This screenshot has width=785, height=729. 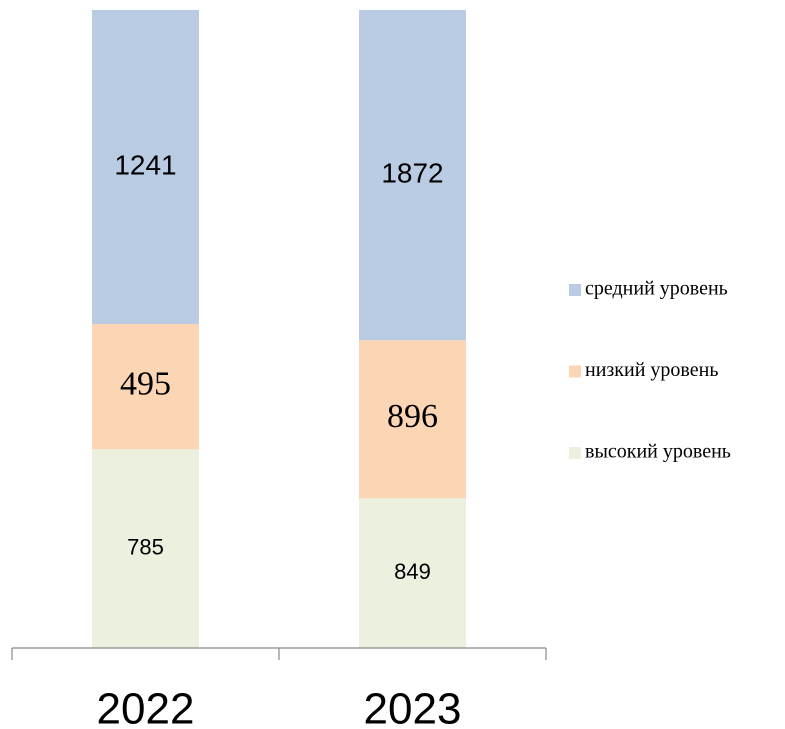 I want to click on x-tick-label: 2022, so click(x=146, y=707).